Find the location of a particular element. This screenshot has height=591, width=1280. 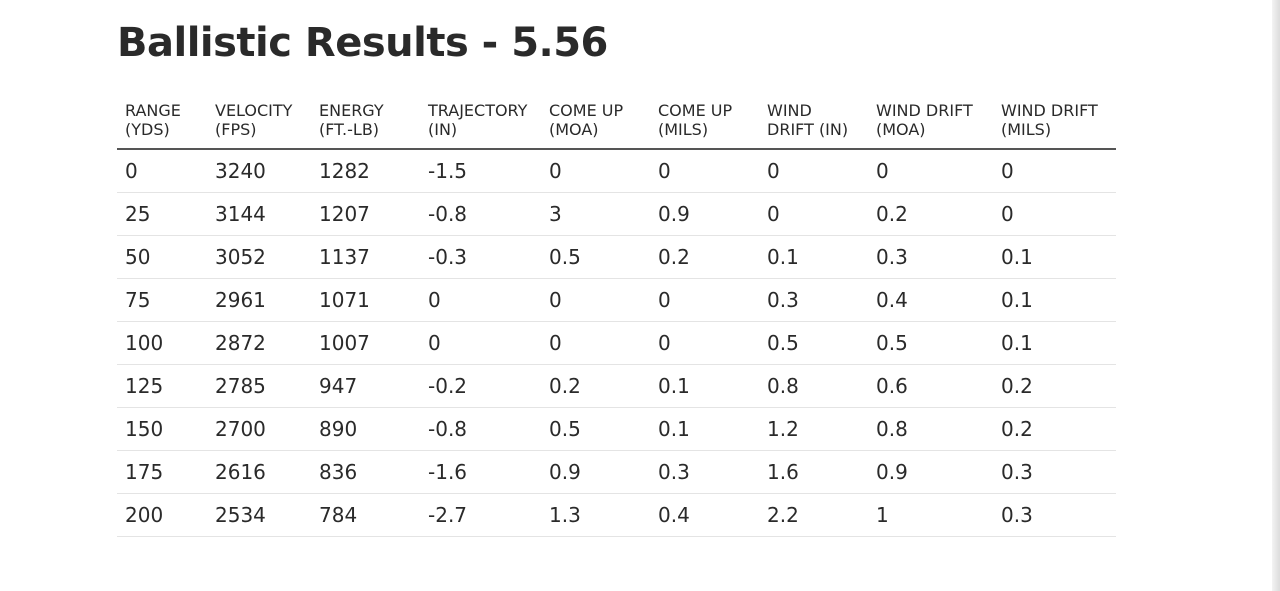

table-cell-come-up-moa: 1.3 is located at coordinates (595, 515).